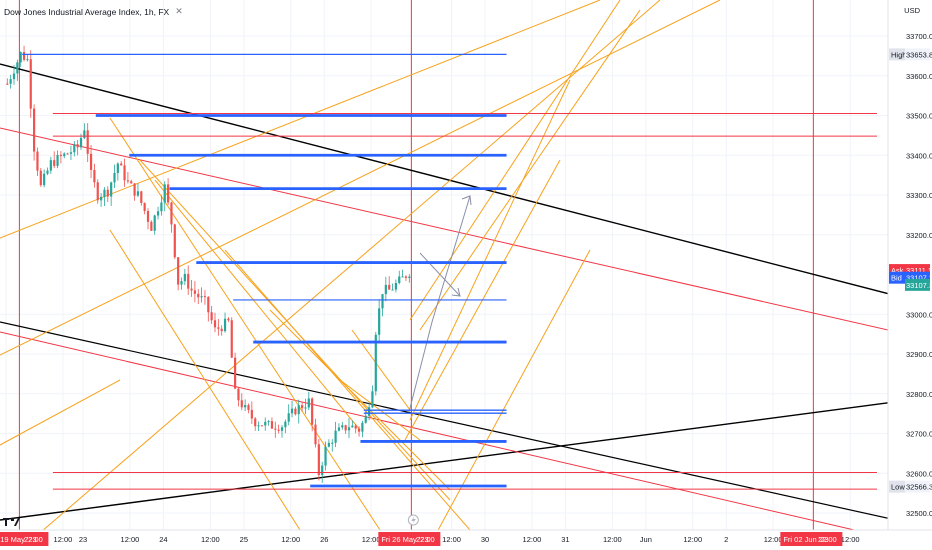 The width and height of the screenshot is (932, 550). I want to click on price-badge-tag-bg, so click(897, 486).